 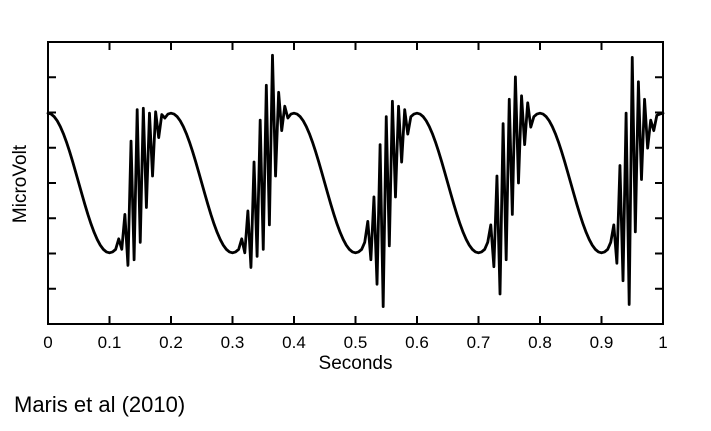 What do you see at coordinates (662, 342) in the screenshot?
I see `x-tick-label: 1` at bounding box center [662, 342].